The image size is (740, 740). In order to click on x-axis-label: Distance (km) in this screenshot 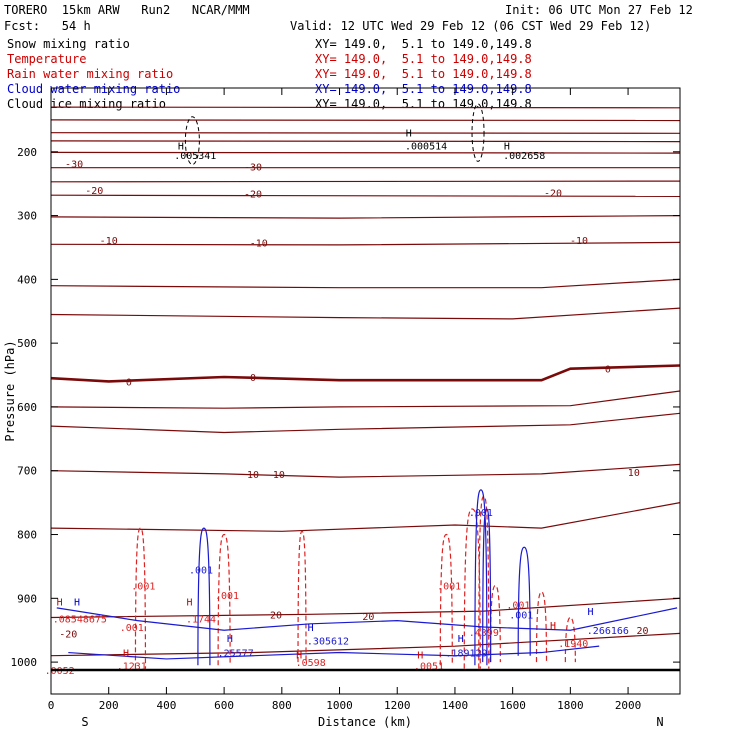, I will do `click(365, 722)`.